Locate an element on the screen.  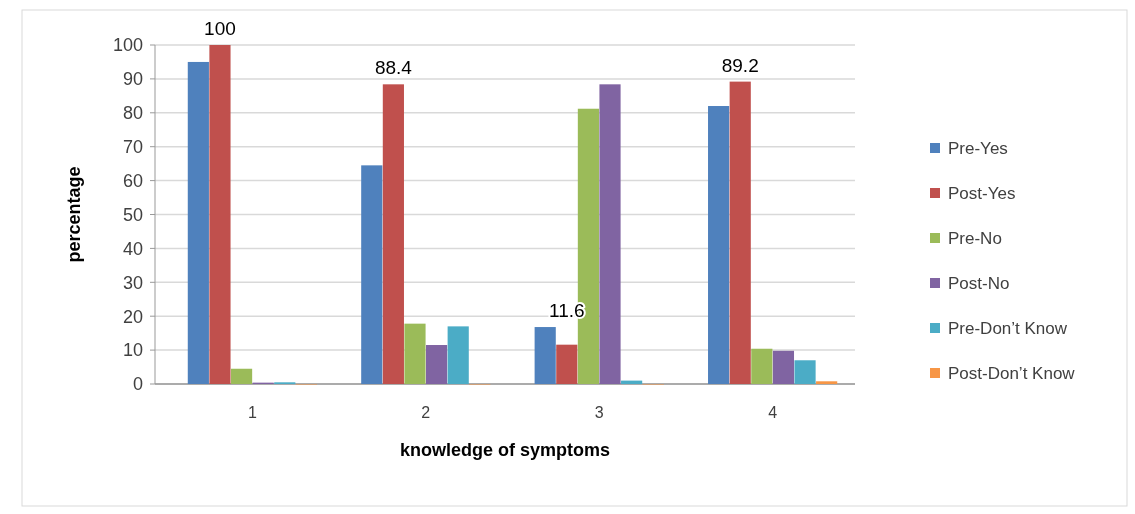
data-label: 100 is located at coordinates (220, 28).